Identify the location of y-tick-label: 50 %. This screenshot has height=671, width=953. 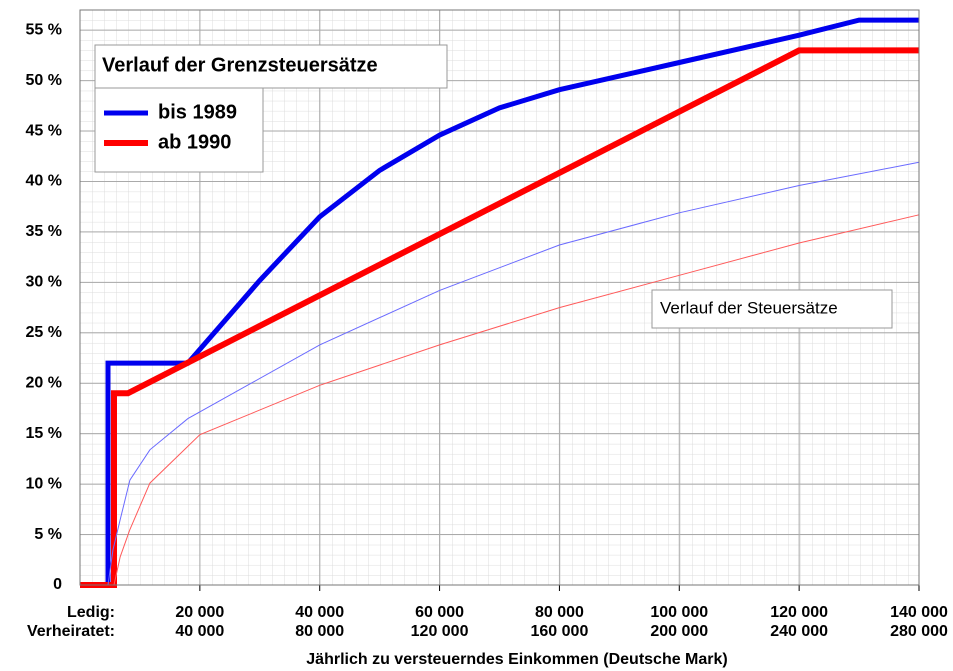
(44, 80).